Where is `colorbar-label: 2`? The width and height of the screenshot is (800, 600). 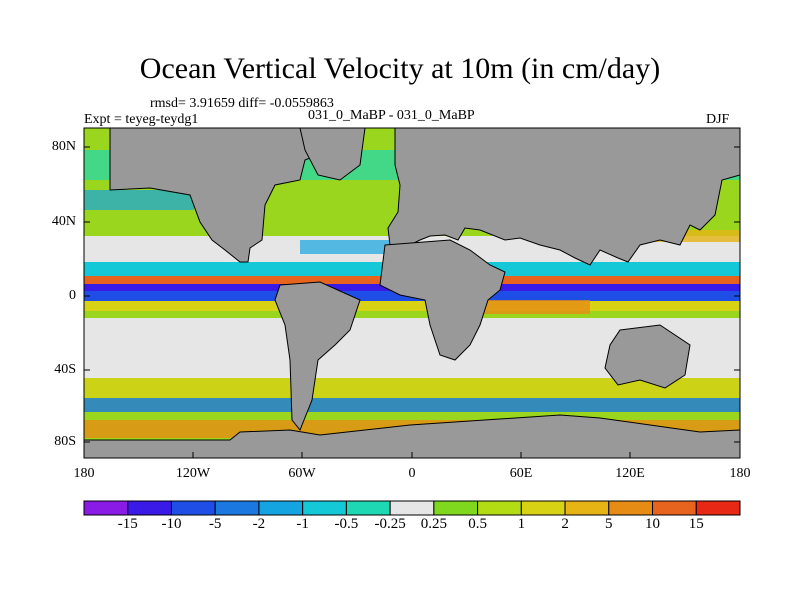 colorbar-label: 2 is located at coordinates (565, 524).